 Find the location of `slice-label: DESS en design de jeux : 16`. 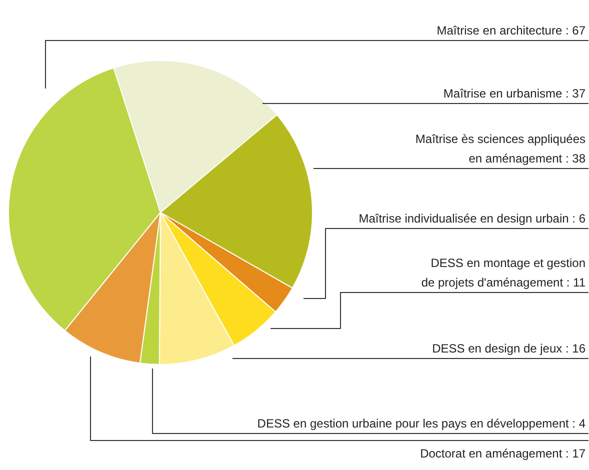

slice-label: DESS en design de jeux : 16 is located at coordinates (509, 349).